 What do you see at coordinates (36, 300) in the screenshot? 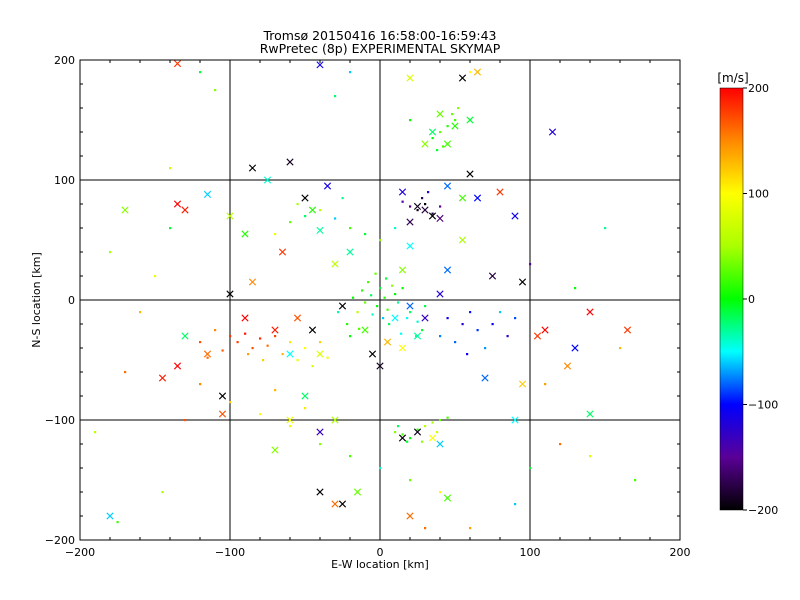
I see `y-axis-label: N-S location [km]` at bounding box center [36, 300].